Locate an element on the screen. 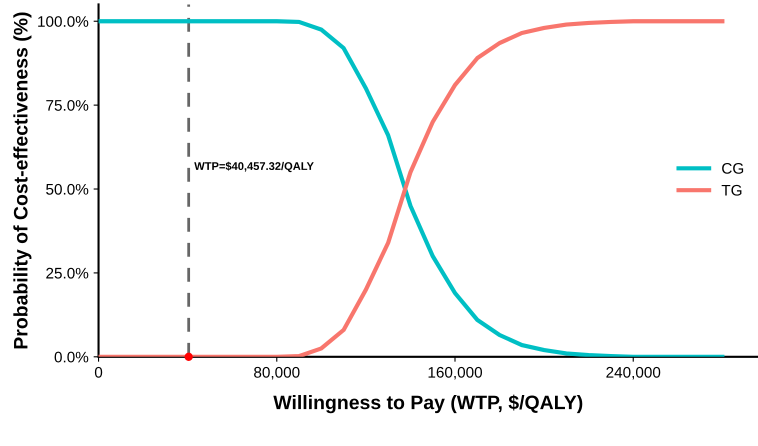  y-tick-label: 100.0% is located at coordinates (63, 21).